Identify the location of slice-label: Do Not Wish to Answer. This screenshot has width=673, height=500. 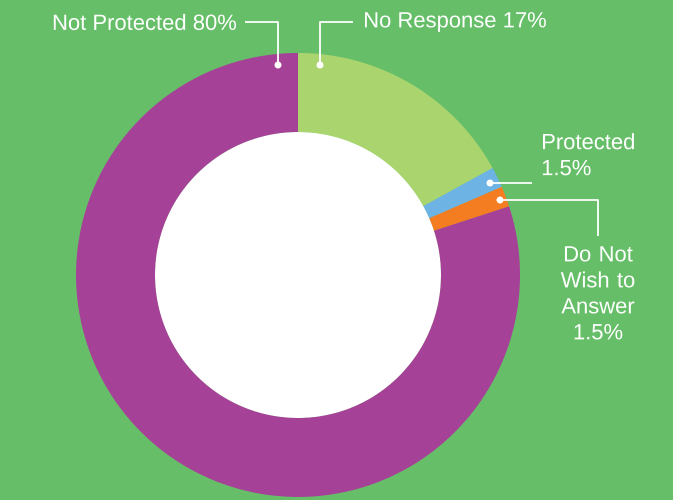
(597, 280).